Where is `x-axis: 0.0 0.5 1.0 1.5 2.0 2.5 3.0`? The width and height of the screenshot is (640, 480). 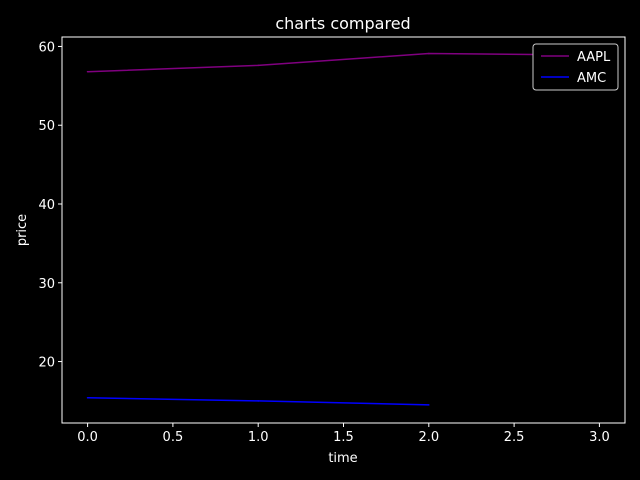
x-axis: 0.0 0.5 1.0 1.5 2.0 2.5 3.0 is located at coordinates (343, 434).